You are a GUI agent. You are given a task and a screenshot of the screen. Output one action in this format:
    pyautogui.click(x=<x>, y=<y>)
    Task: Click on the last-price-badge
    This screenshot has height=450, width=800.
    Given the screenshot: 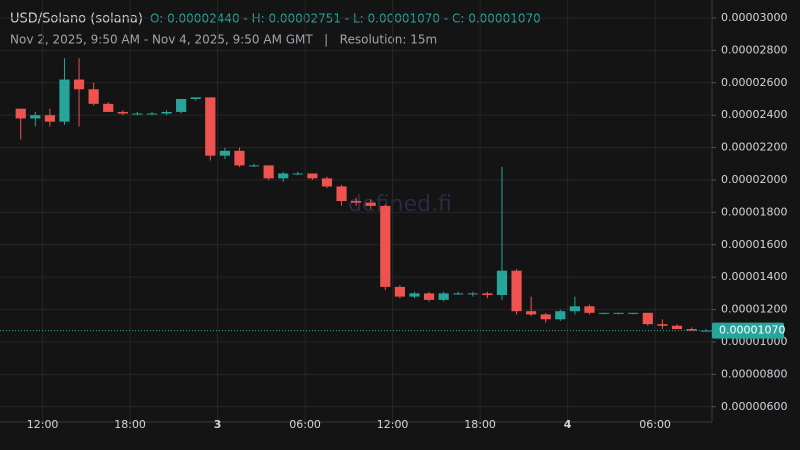 What is the action you would take?
    pyautogui.click(x=748, y=330)
    